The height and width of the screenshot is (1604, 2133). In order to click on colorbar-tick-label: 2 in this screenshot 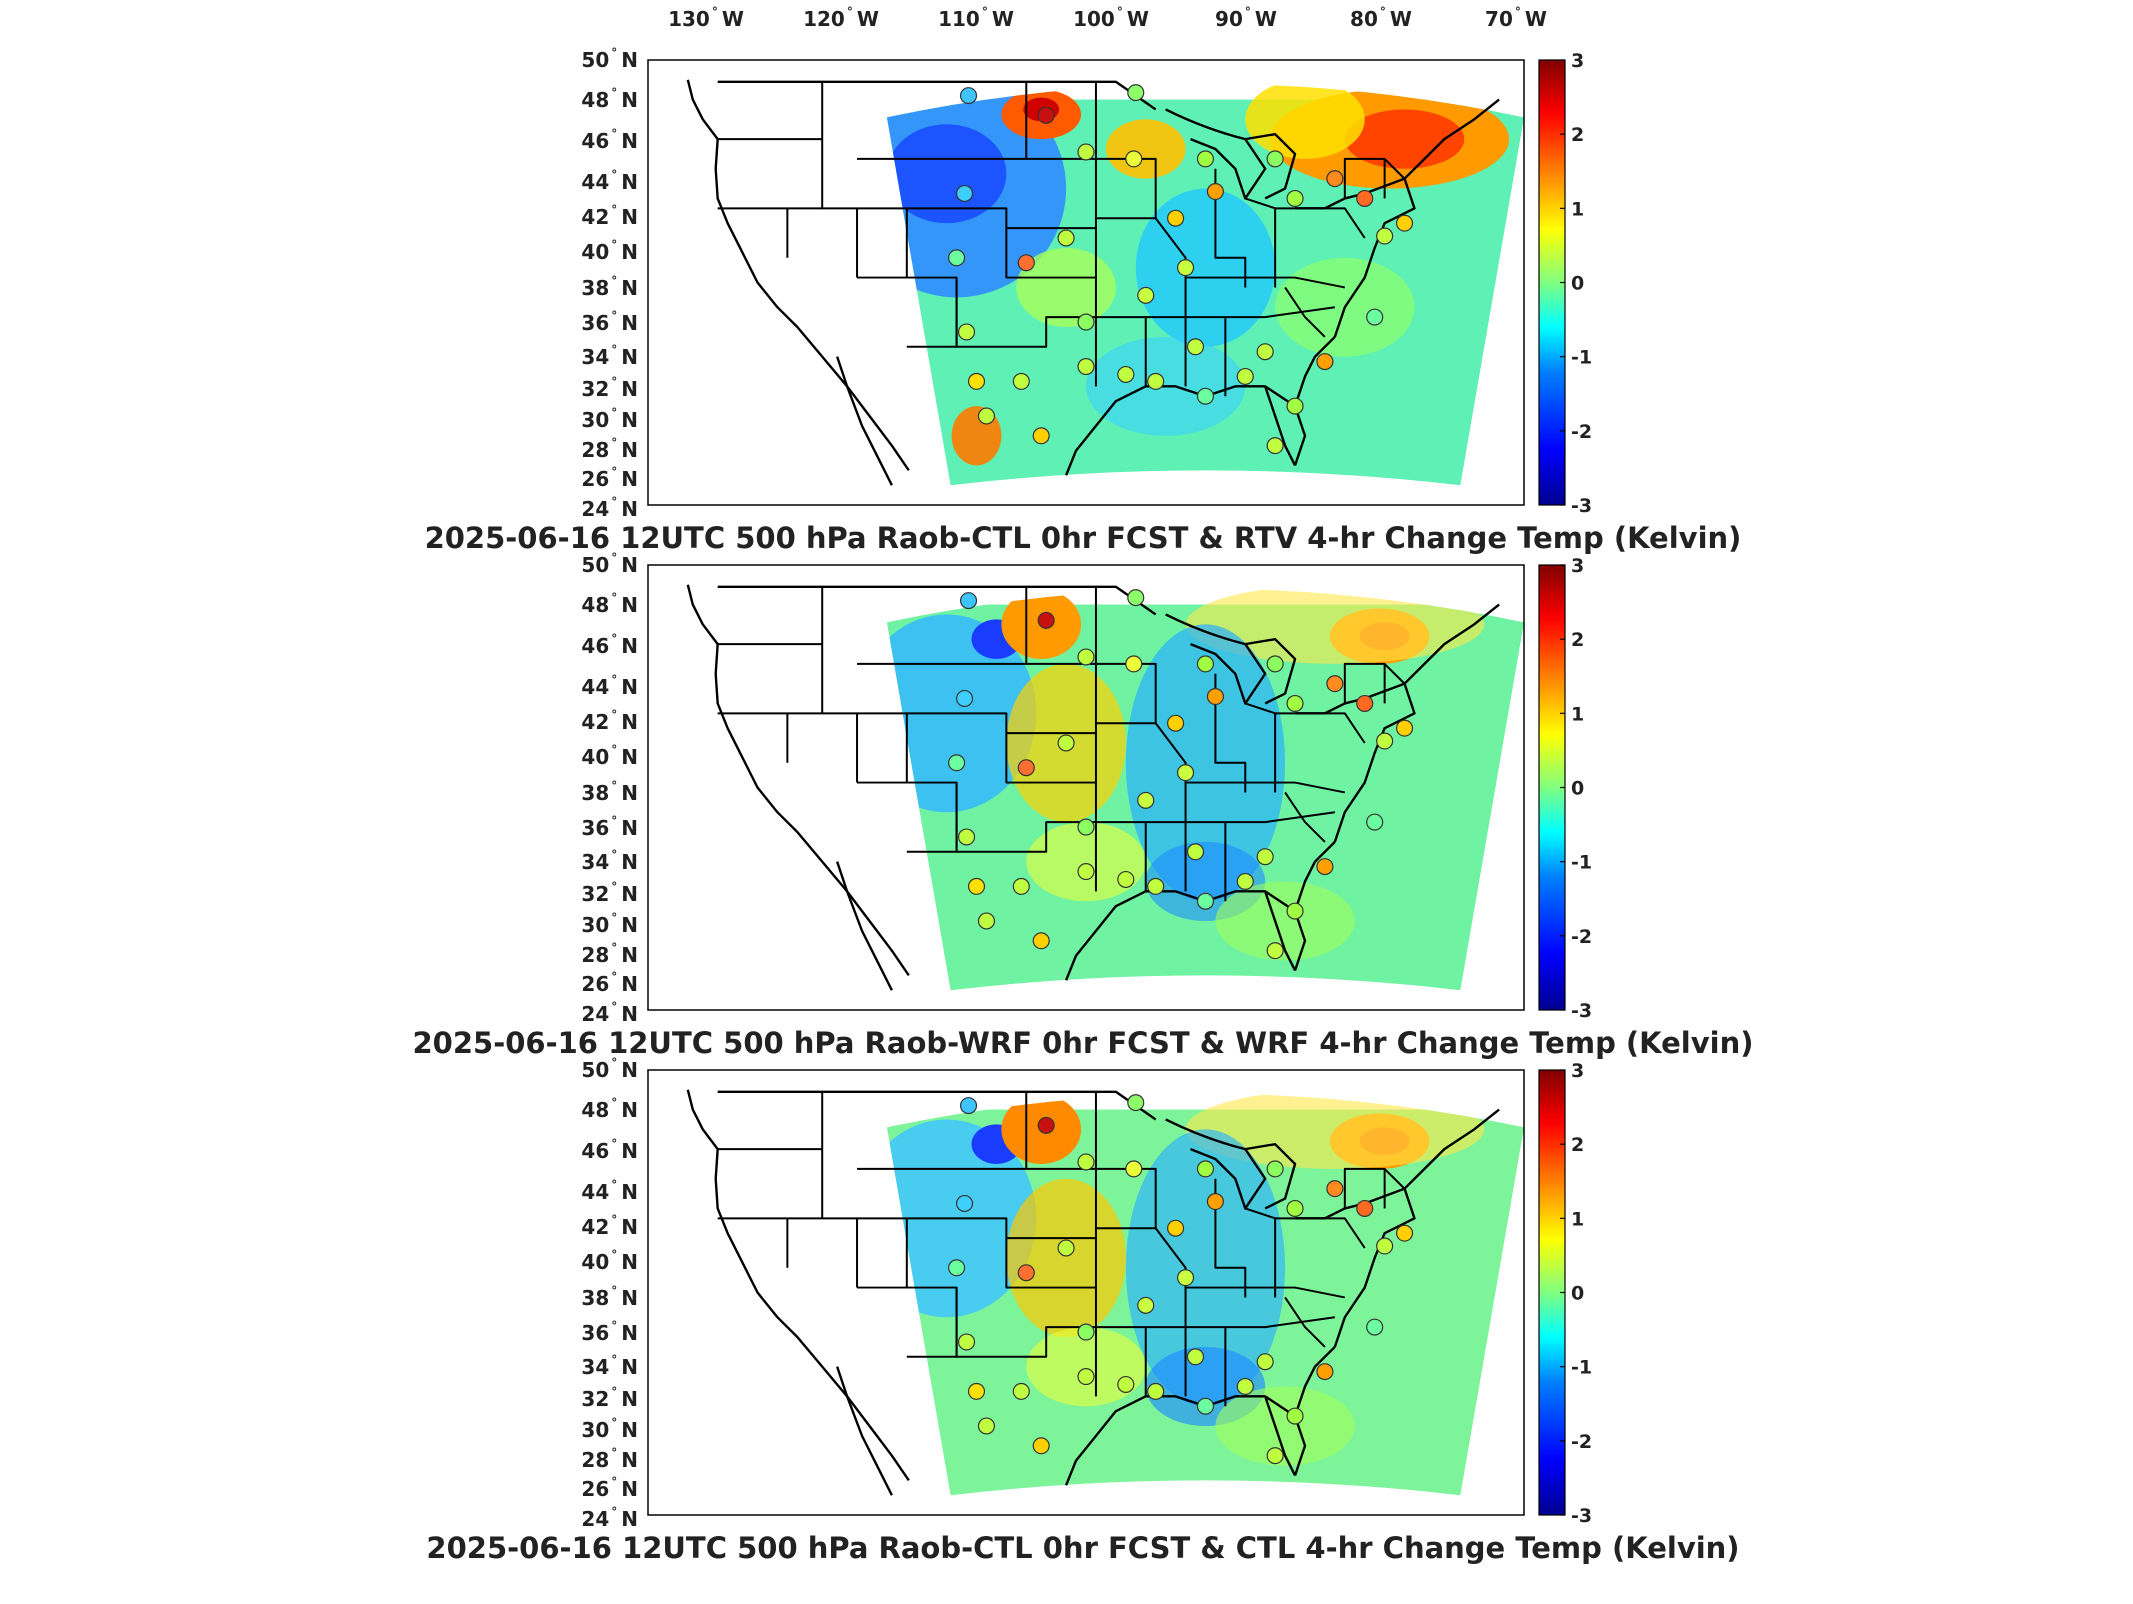, I will do `click(1577, 640)`.